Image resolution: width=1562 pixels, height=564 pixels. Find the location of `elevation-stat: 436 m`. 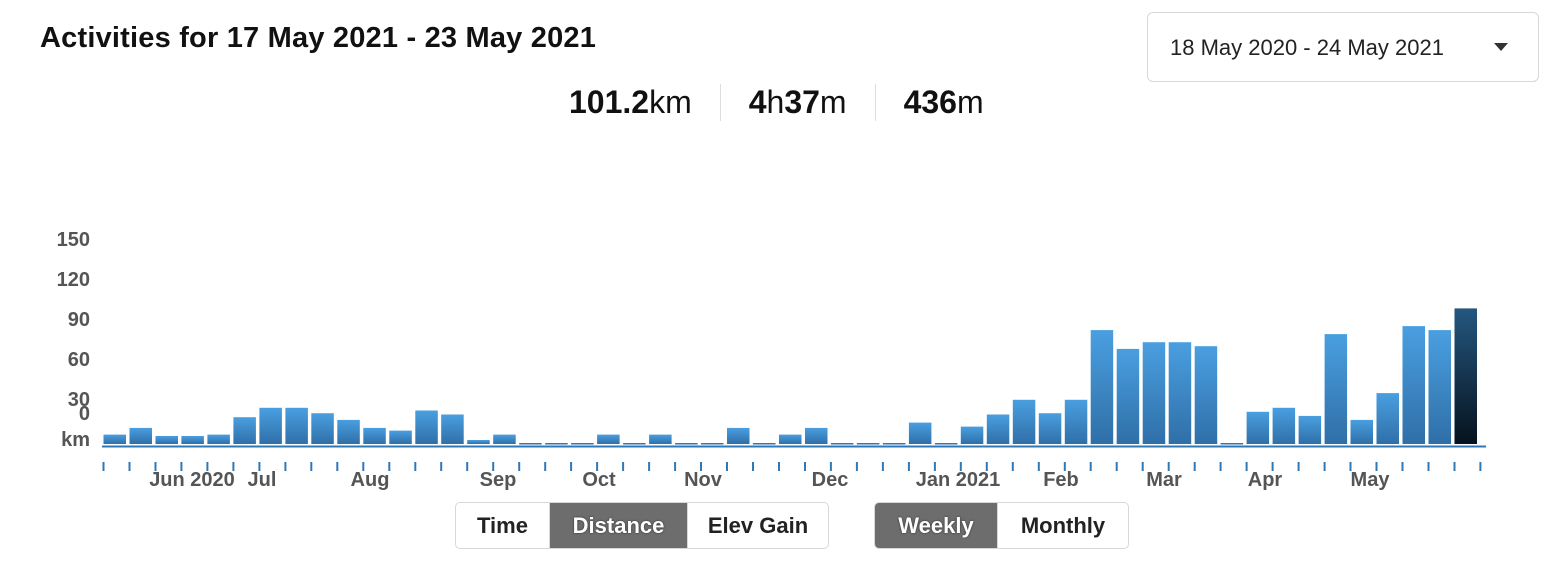

elevation-stat: 436 m is located at coordinates (943, 102).